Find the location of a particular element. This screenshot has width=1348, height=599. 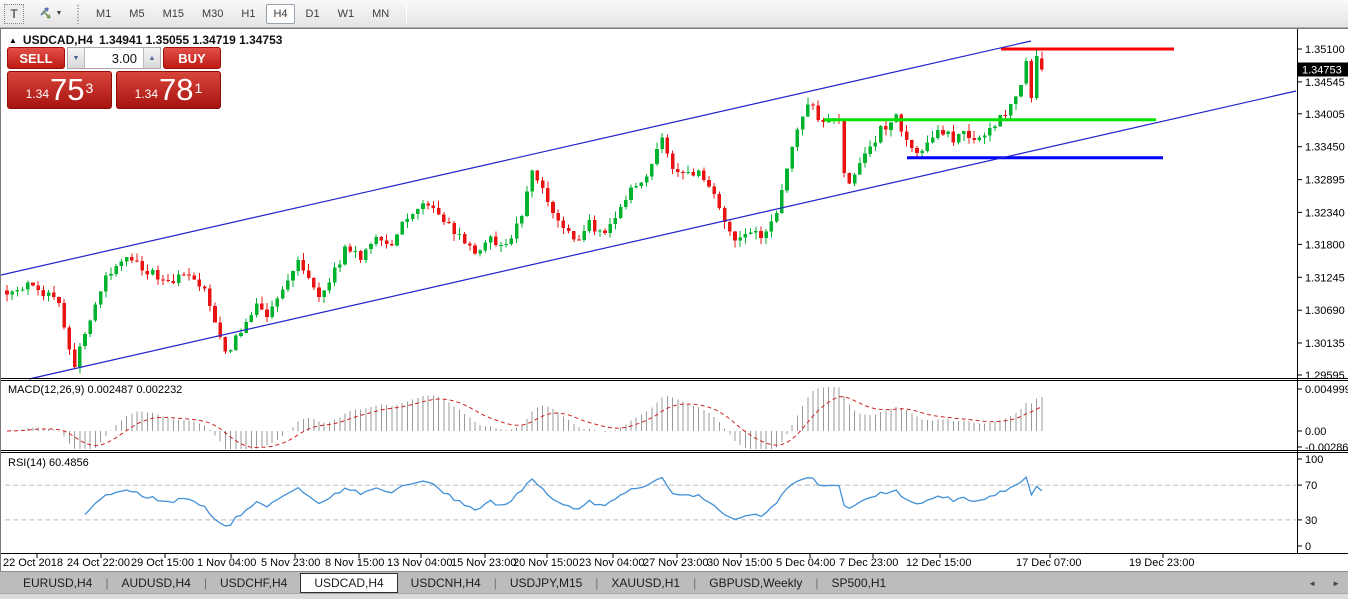

toolbar-separator is located at coordinates (407, 13).